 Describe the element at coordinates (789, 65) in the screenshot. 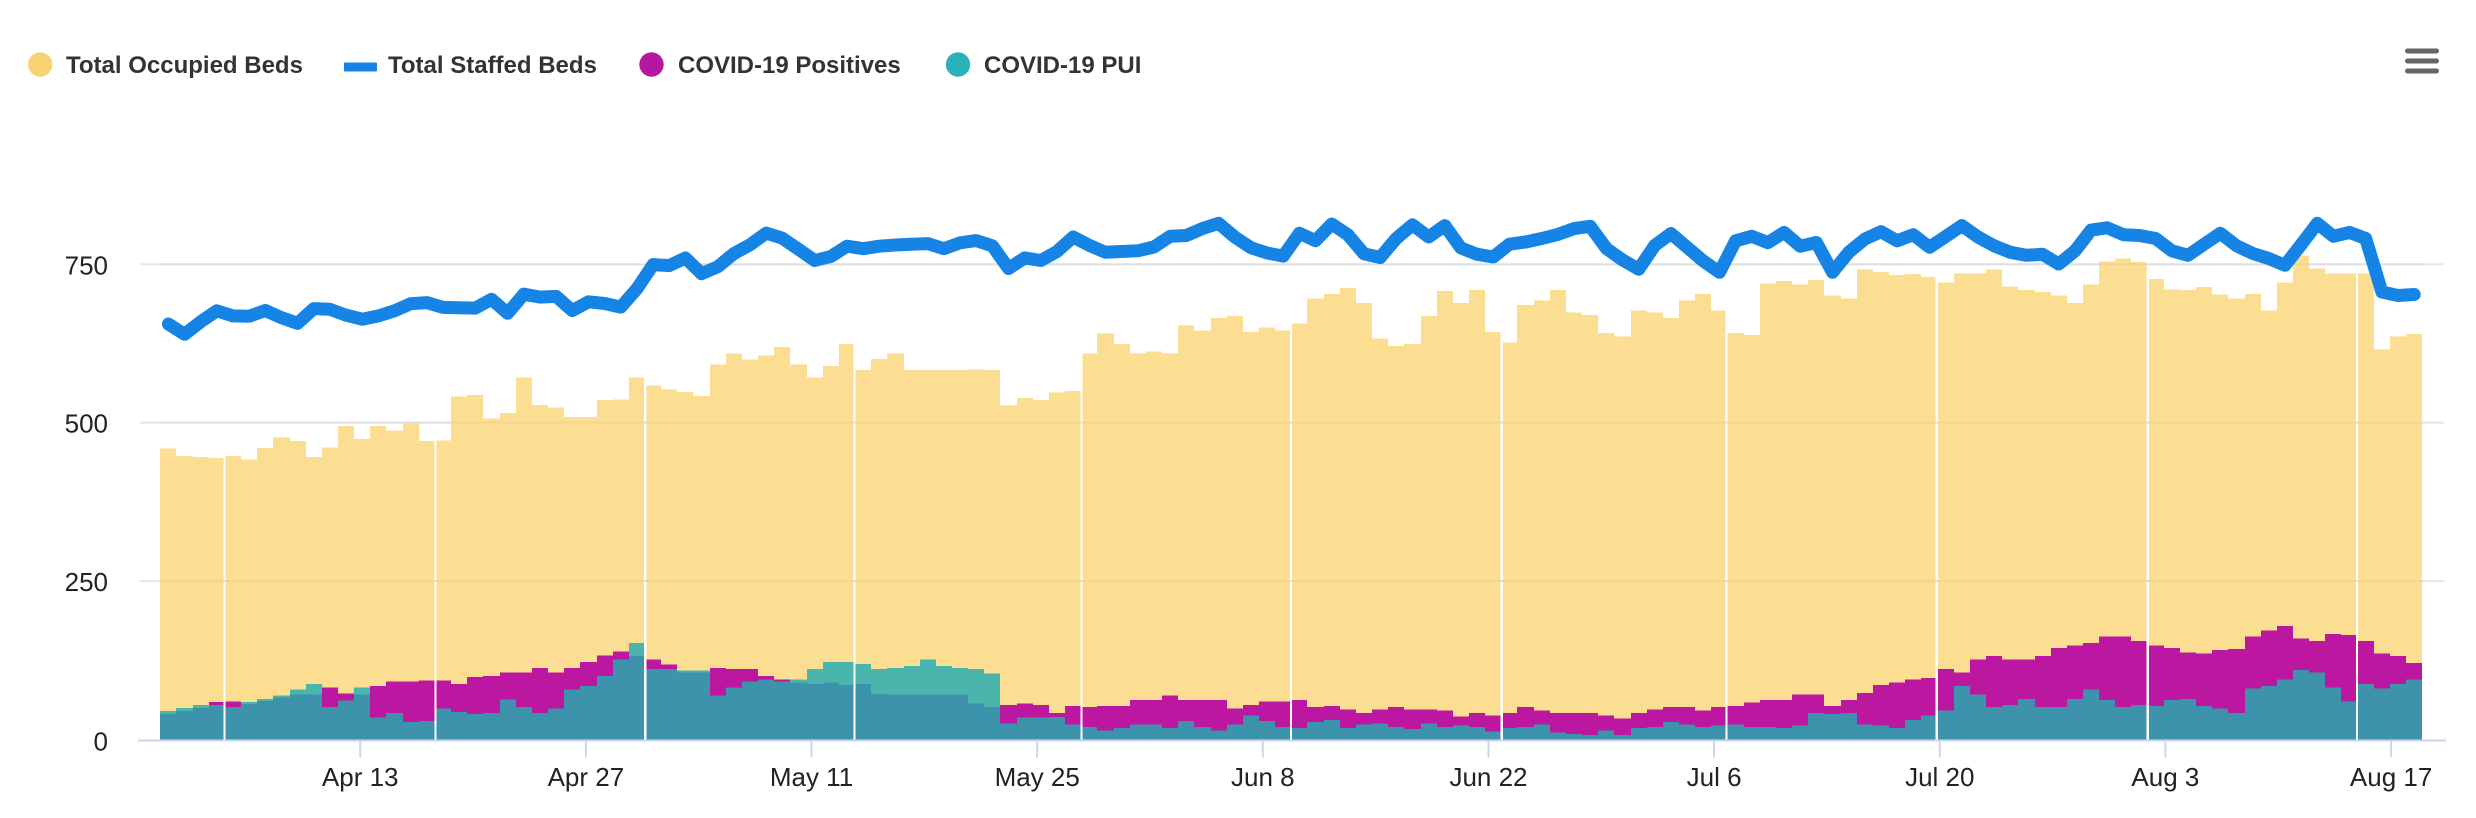

I see `svg-text: COVID-19 Positives` at that location.